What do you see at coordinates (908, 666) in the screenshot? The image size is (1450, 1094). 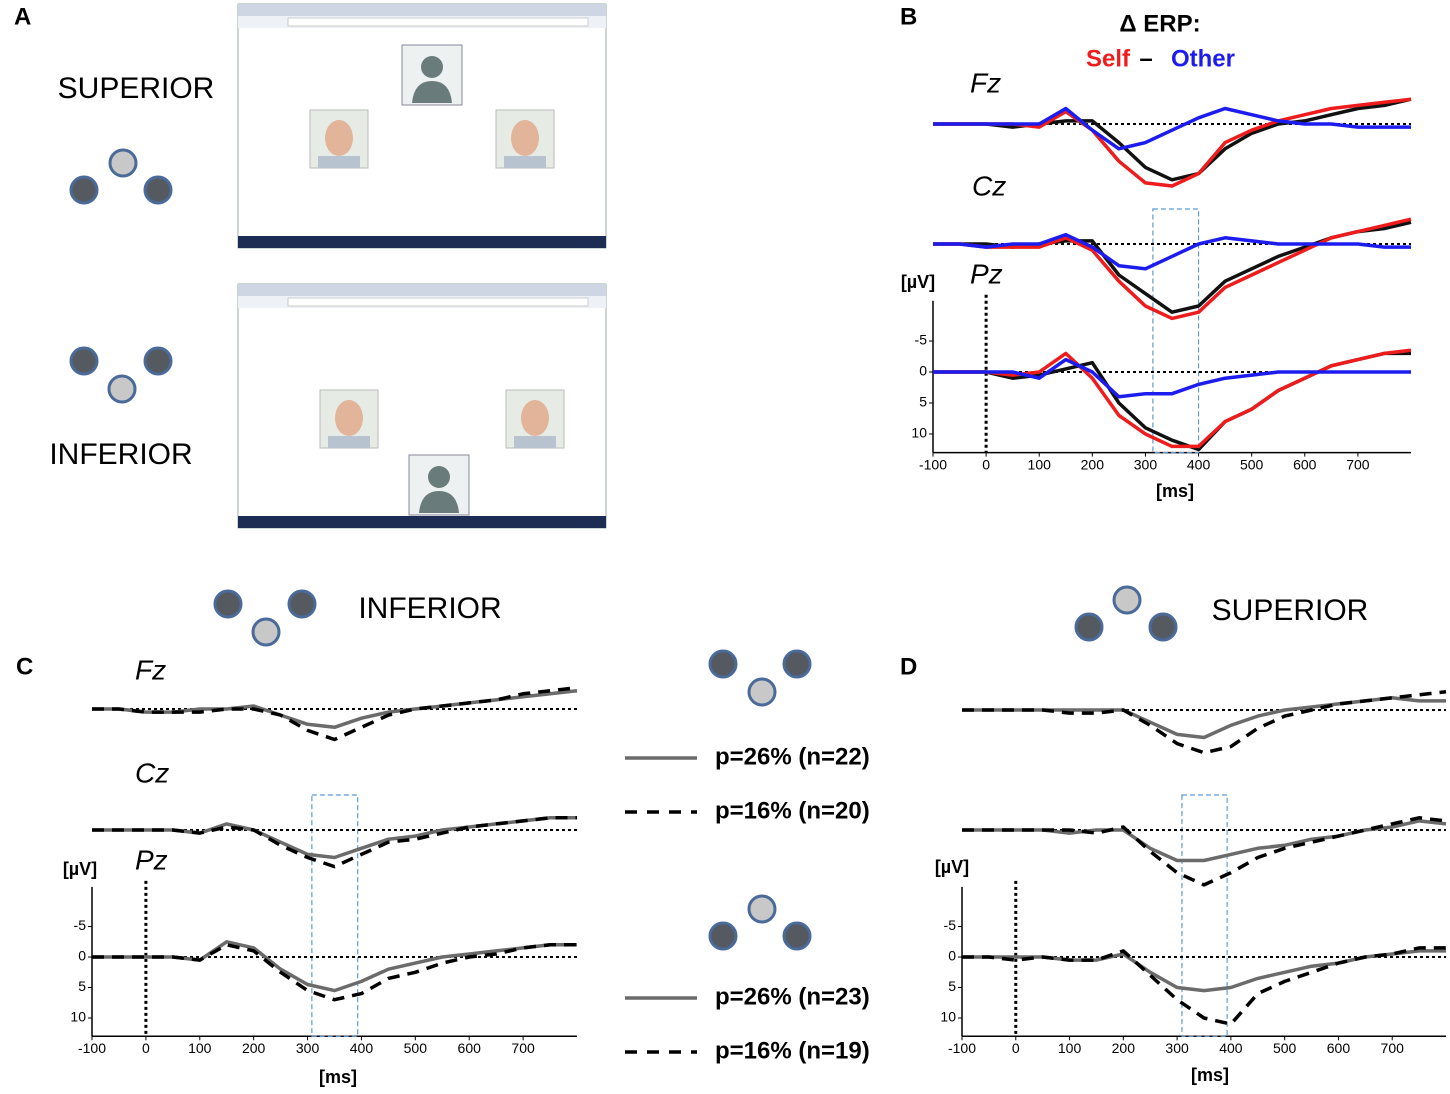 I see `panel-letter: D` at bounding box center [908, 666].